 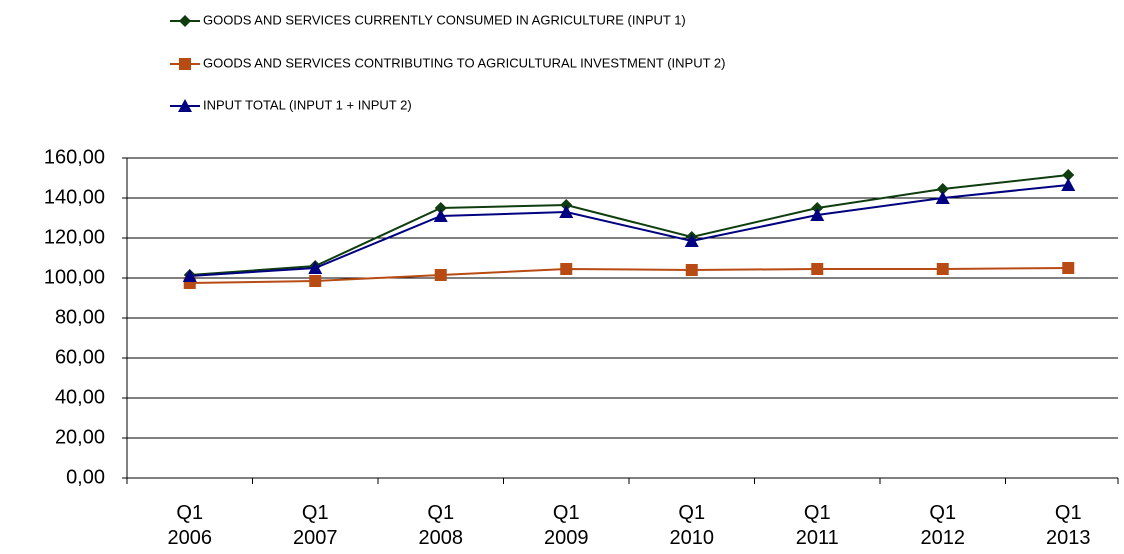 What do you see at coordinates (315, 525) in the screenshot?
I see `x-tick-label: Q1 2007` at bounding box center [315, 525].